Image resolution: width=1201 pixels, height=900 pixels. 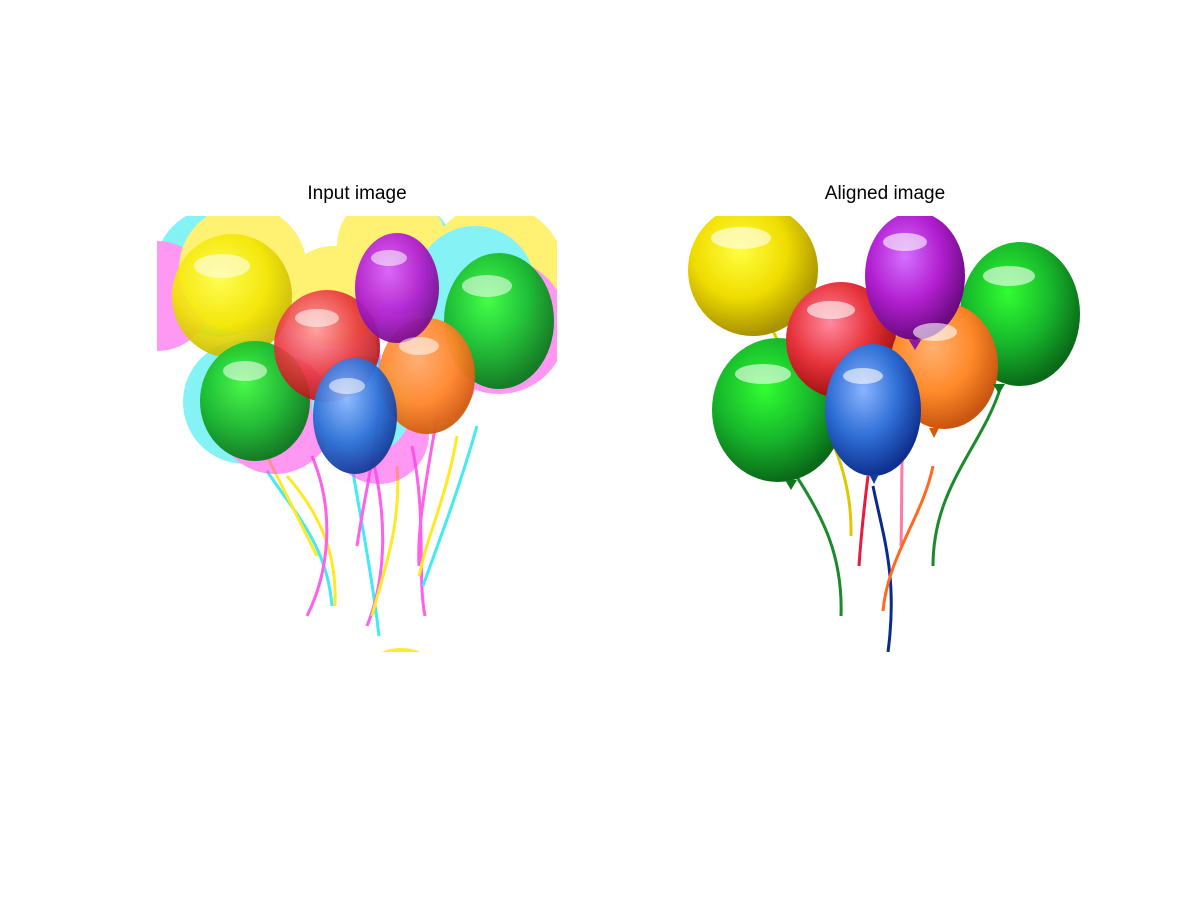 What do you see at coordinates (357, 193) in the screenshot?
I see `input-image-title: Input image` at bounding box center [357, 193].